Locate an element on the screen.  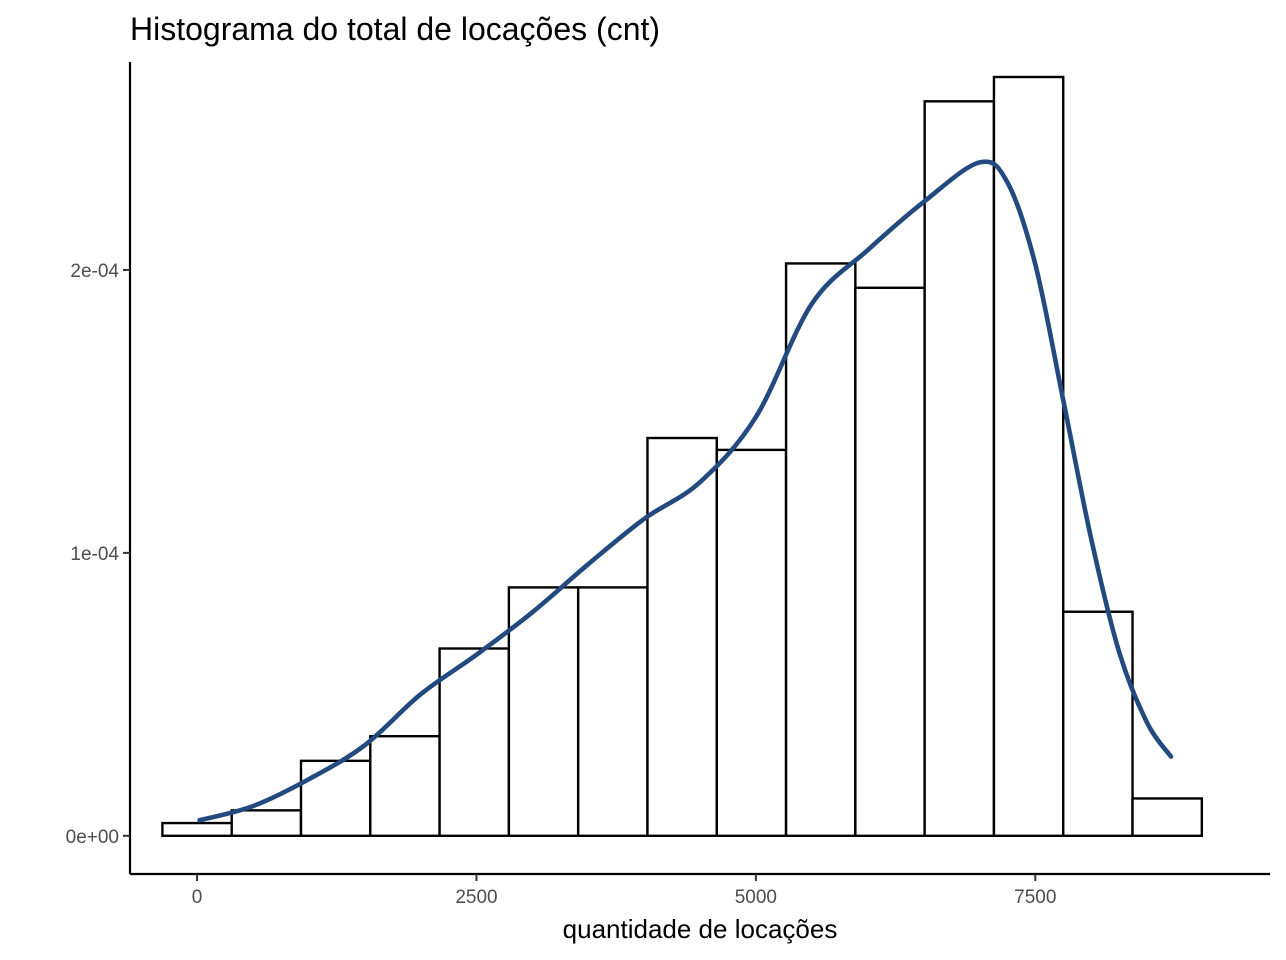
y-tick-label: 0e+00 is located at coordinates (92, 837).